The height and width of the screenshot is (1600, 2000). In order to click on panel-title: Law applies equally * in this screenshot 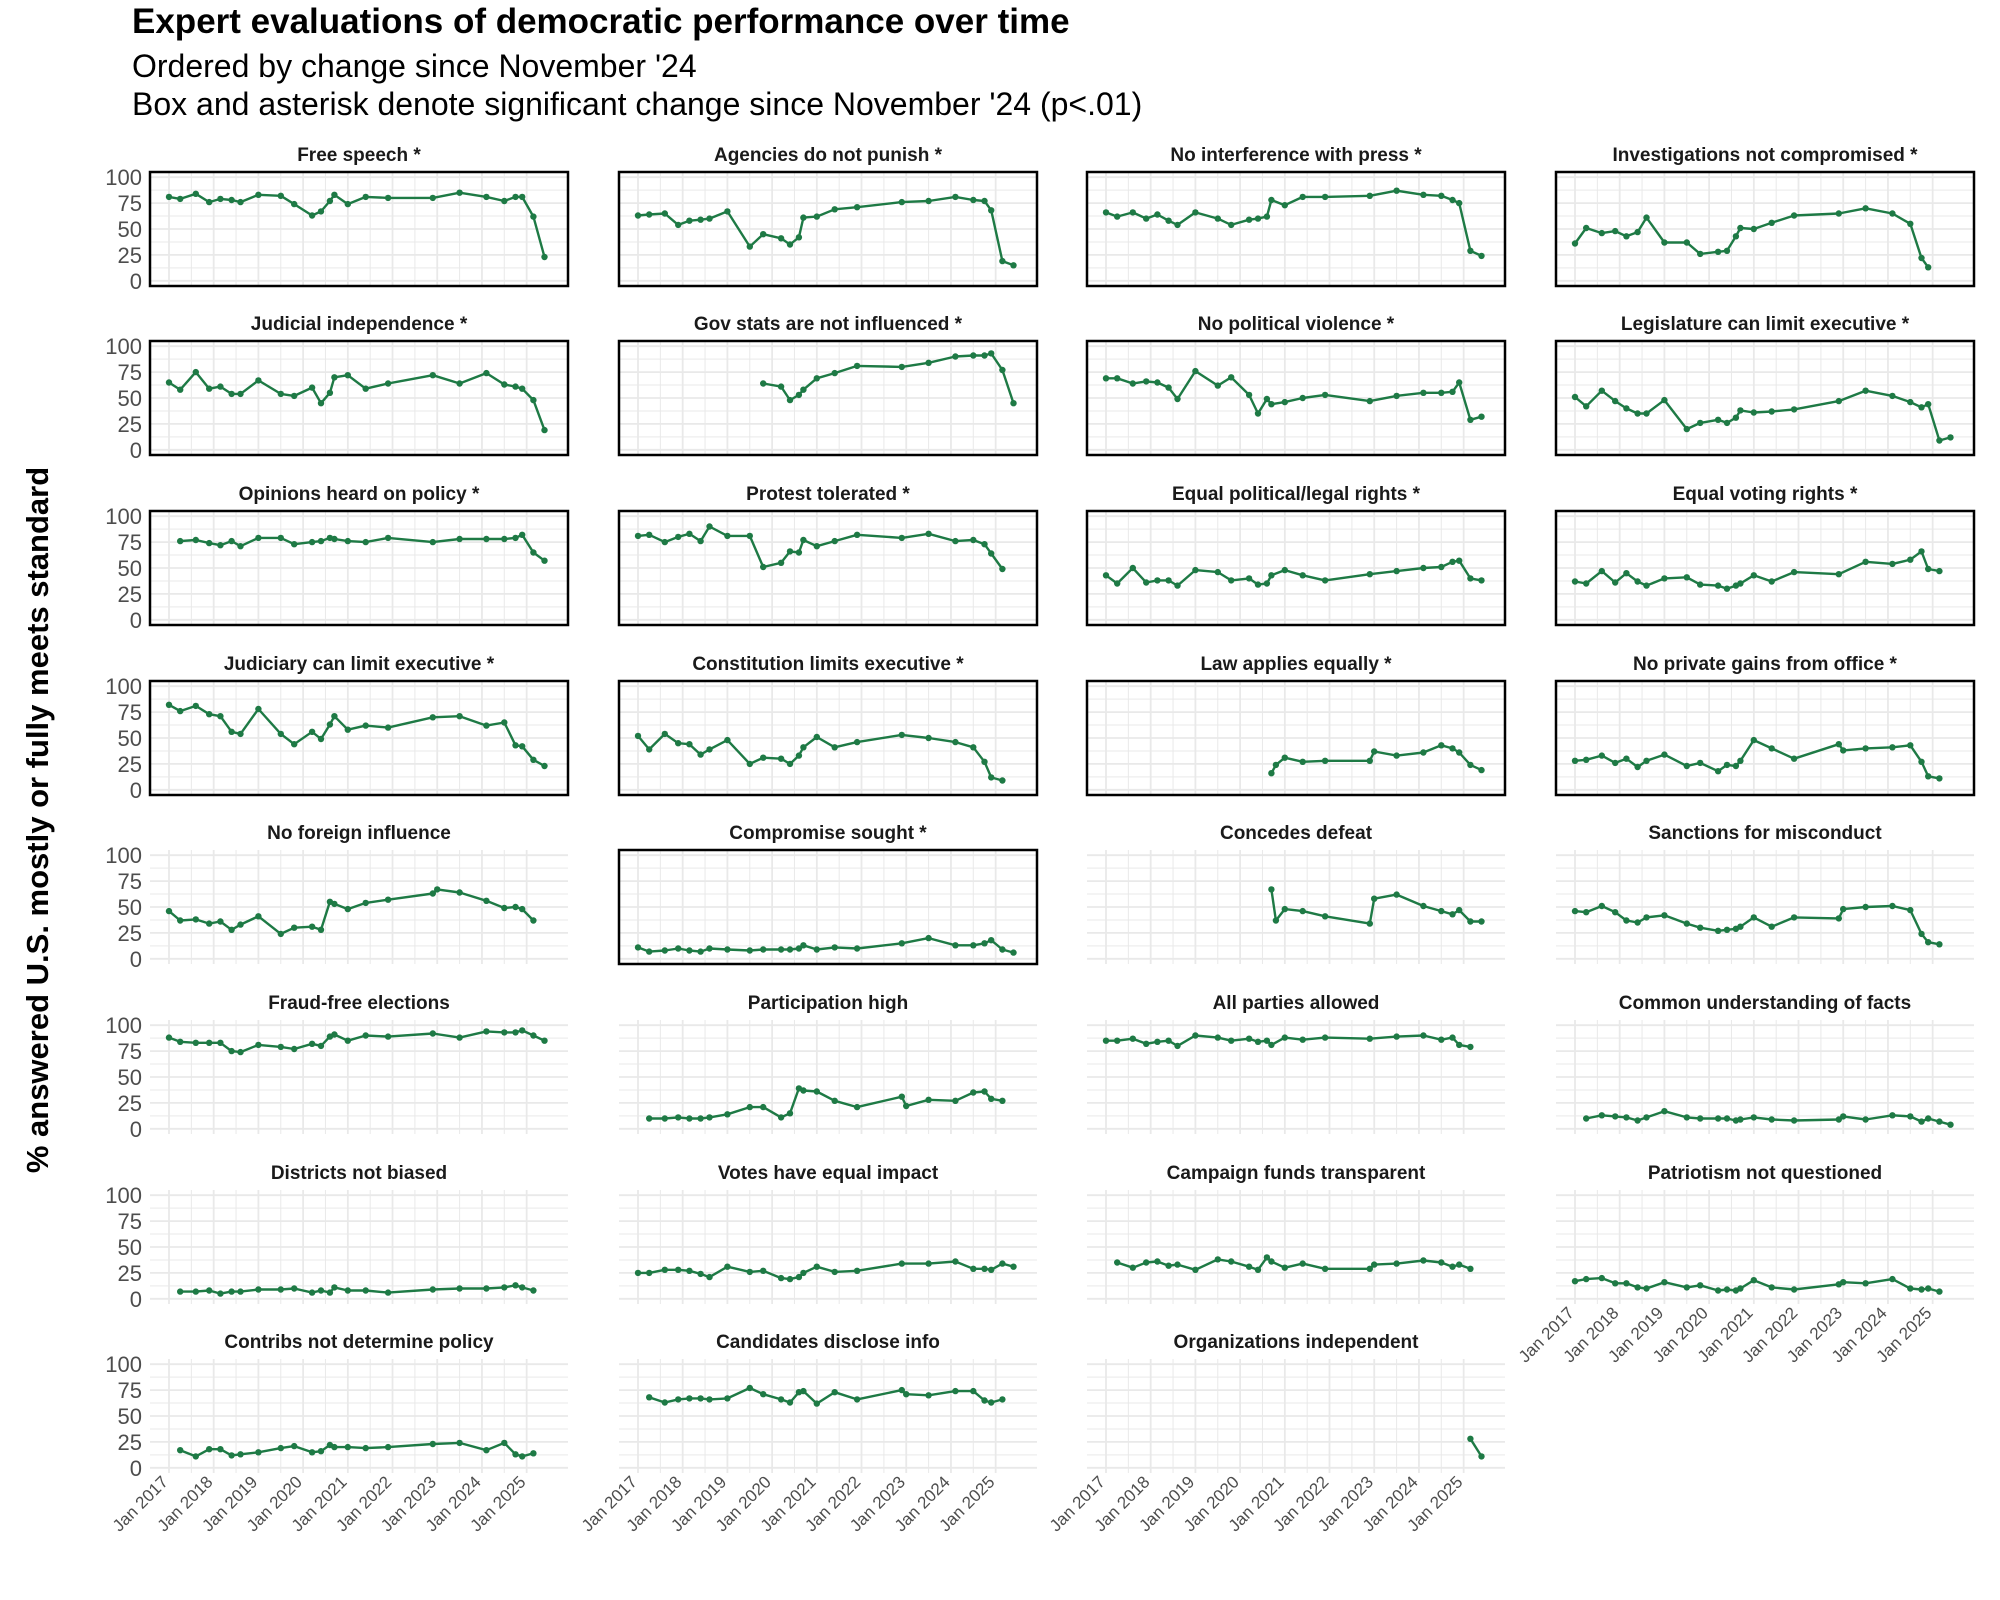, I will do `click(1296, 664)`.